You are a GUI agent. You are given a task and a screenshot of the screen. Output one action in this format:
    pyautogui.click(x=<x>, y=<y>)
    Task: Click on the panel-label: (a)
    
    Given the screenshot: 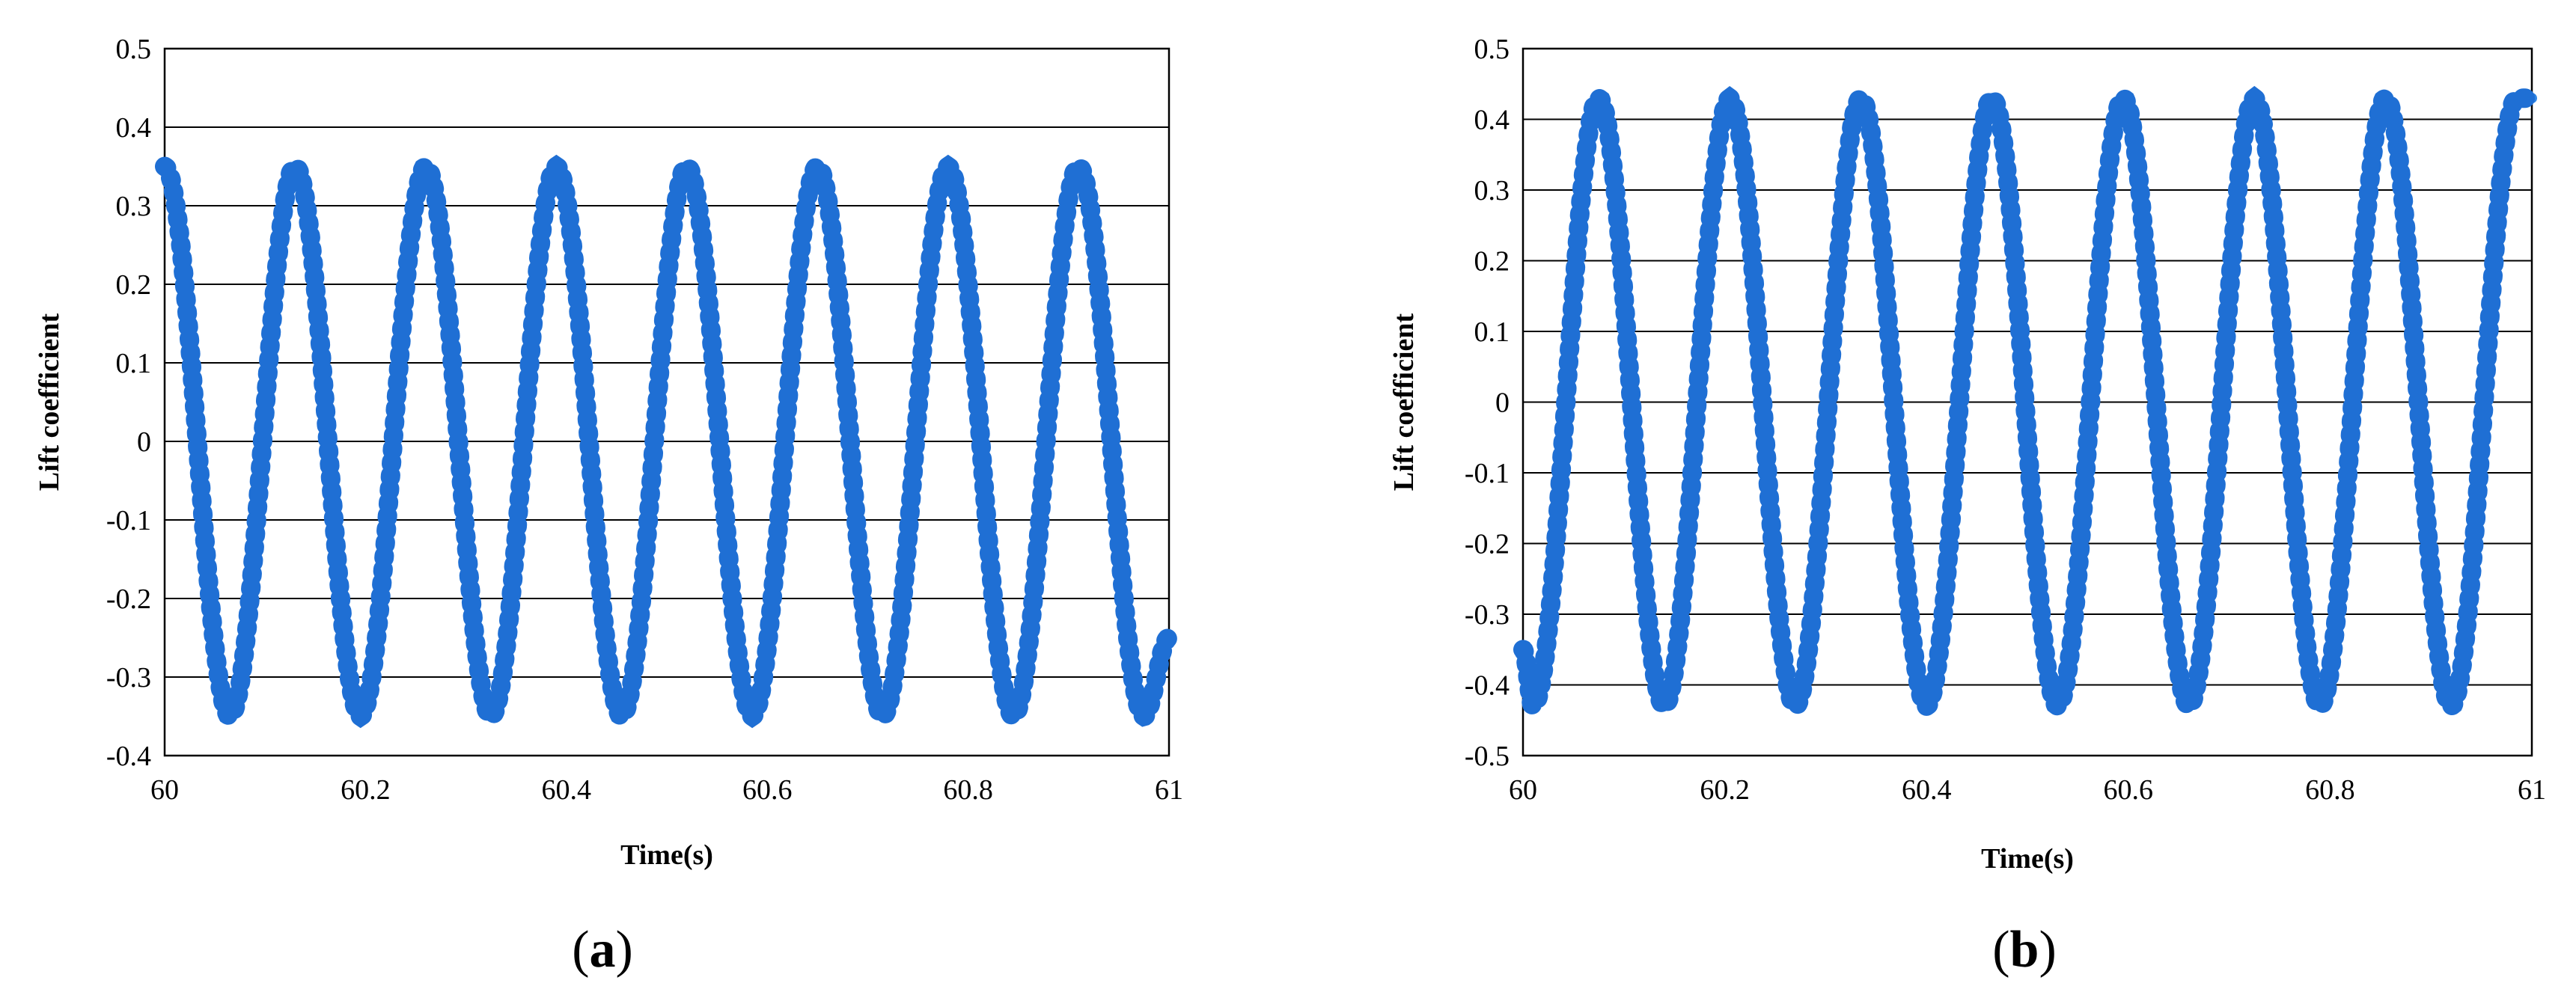 What is the action you would take?
    pyautogui.click(x=602, y=950)
    